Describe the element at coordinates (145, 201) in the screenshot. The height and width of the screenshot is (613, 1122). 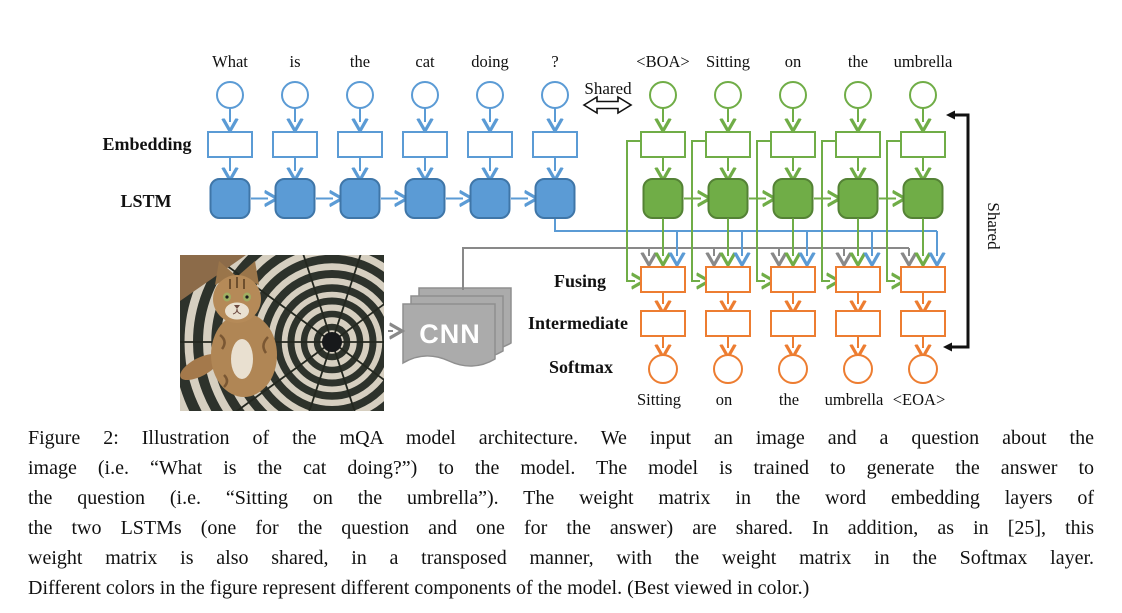
I see `lstm-layer-label: LSTM` at that location.